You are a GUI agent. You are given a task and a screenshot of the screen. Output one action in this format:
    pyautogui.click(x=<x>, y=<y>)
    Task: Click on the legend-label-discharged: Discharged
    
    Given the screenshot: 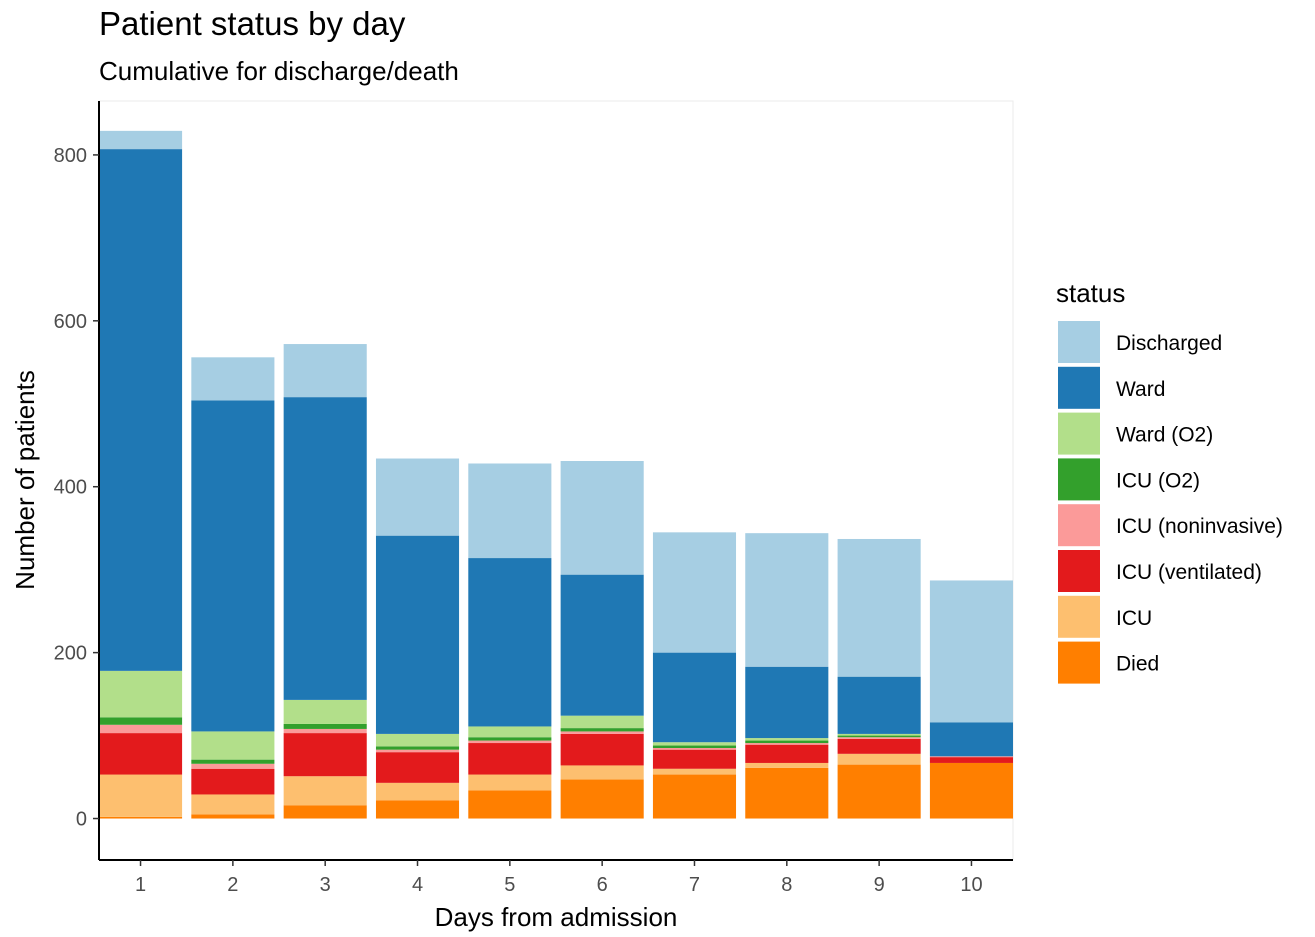 What is the action you would take?
    pyautogui.click(x=1169, y=343)
    